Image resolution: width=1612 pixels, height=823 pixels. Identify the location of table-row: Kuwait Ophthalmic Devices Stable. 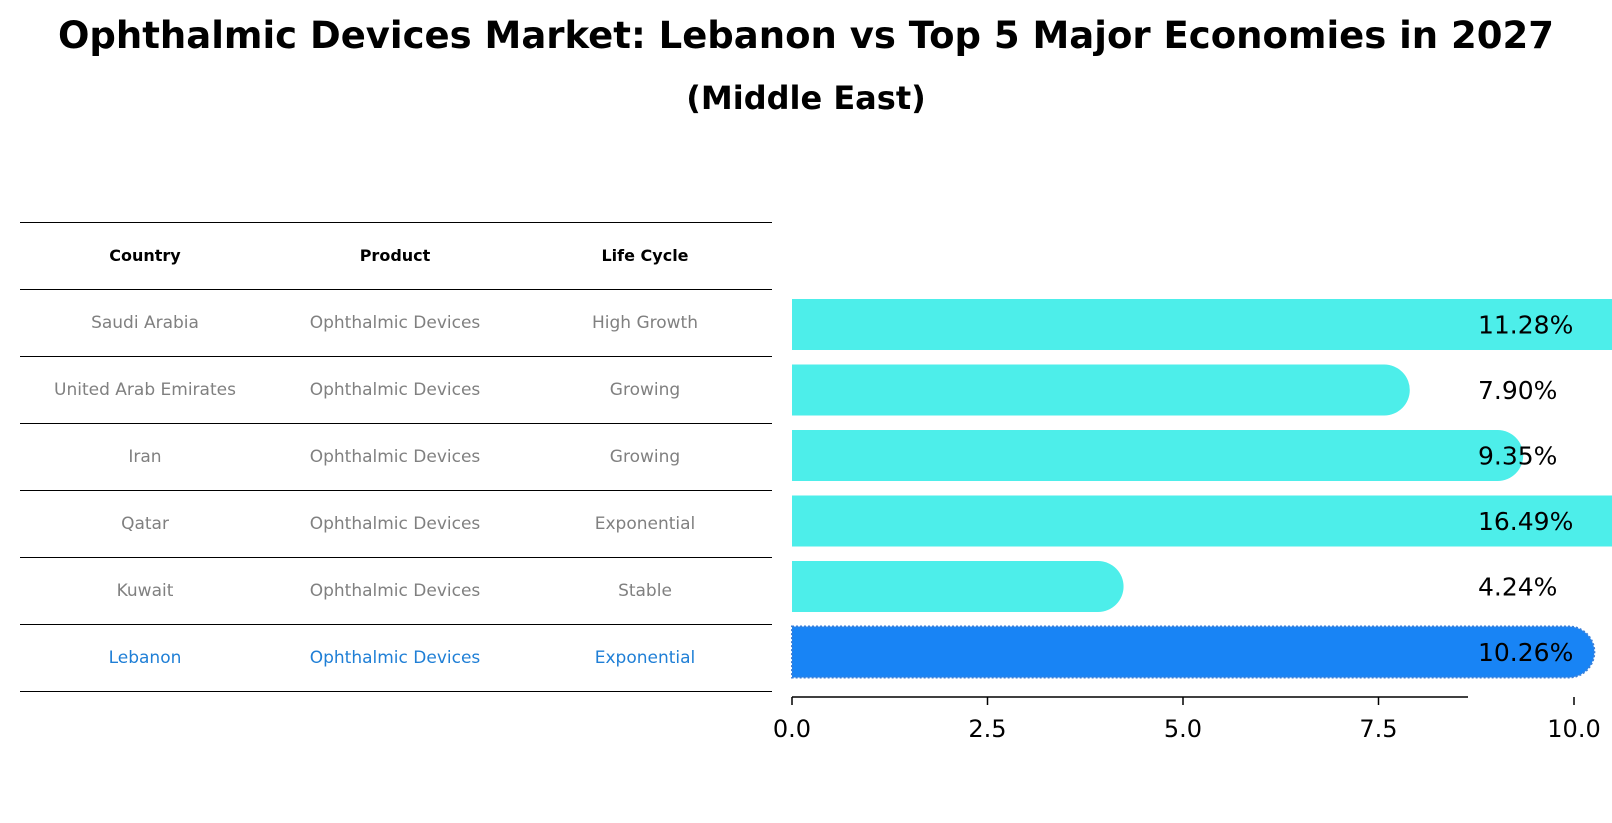
(396, 590).